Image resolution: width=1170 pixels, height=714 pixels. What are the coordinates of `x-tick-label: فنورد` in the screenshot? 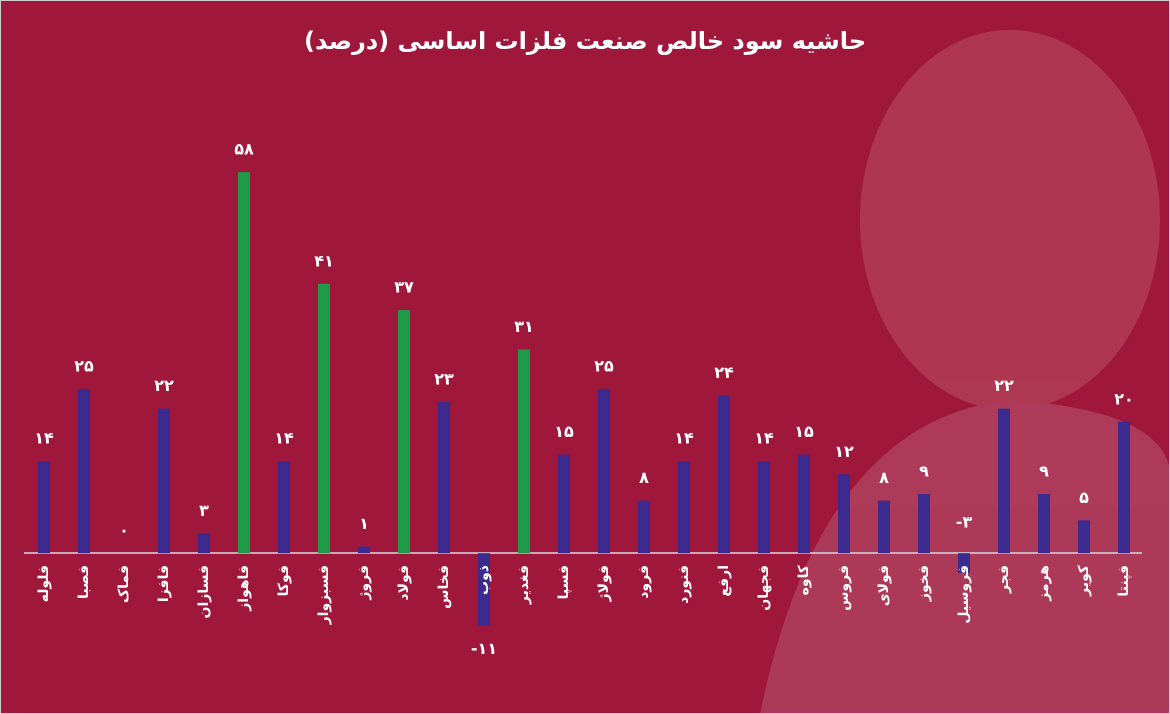 It's located at (684, 584).